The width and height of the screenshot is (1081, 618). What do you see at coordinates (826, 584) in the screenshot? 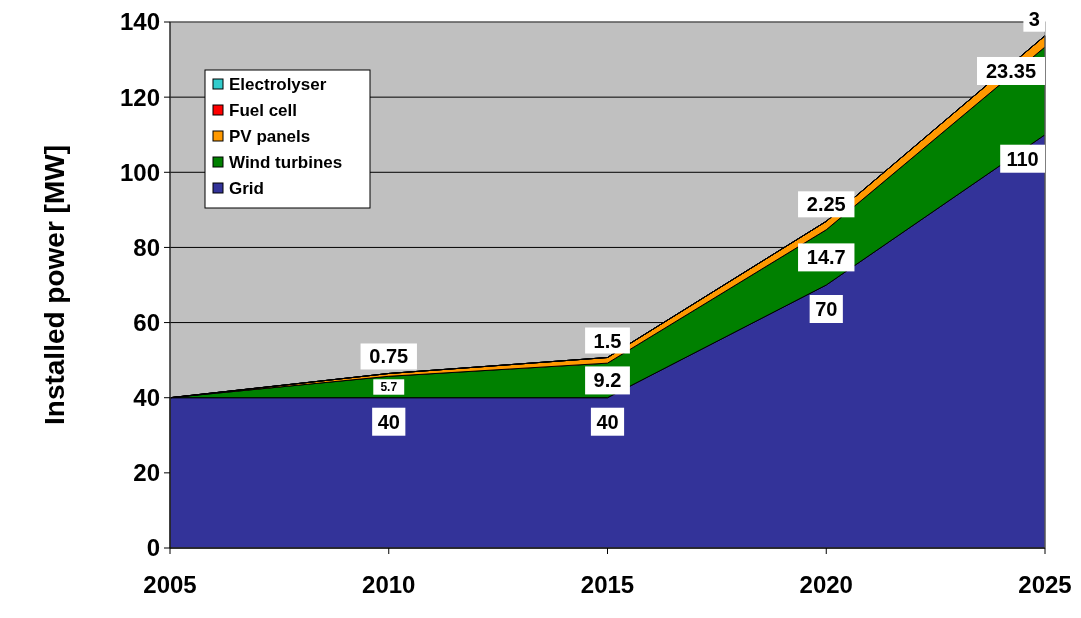
I see `x-tick-label: 2020` at bounding box center [826, 584].